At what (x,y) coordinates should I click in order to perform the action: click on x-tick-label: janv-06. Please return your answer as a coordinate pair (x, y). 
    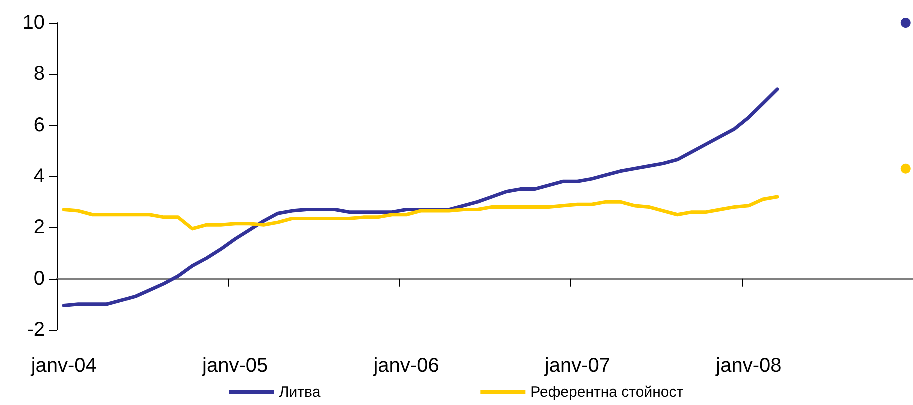
    Looking at the image, I should click on (406, 366).